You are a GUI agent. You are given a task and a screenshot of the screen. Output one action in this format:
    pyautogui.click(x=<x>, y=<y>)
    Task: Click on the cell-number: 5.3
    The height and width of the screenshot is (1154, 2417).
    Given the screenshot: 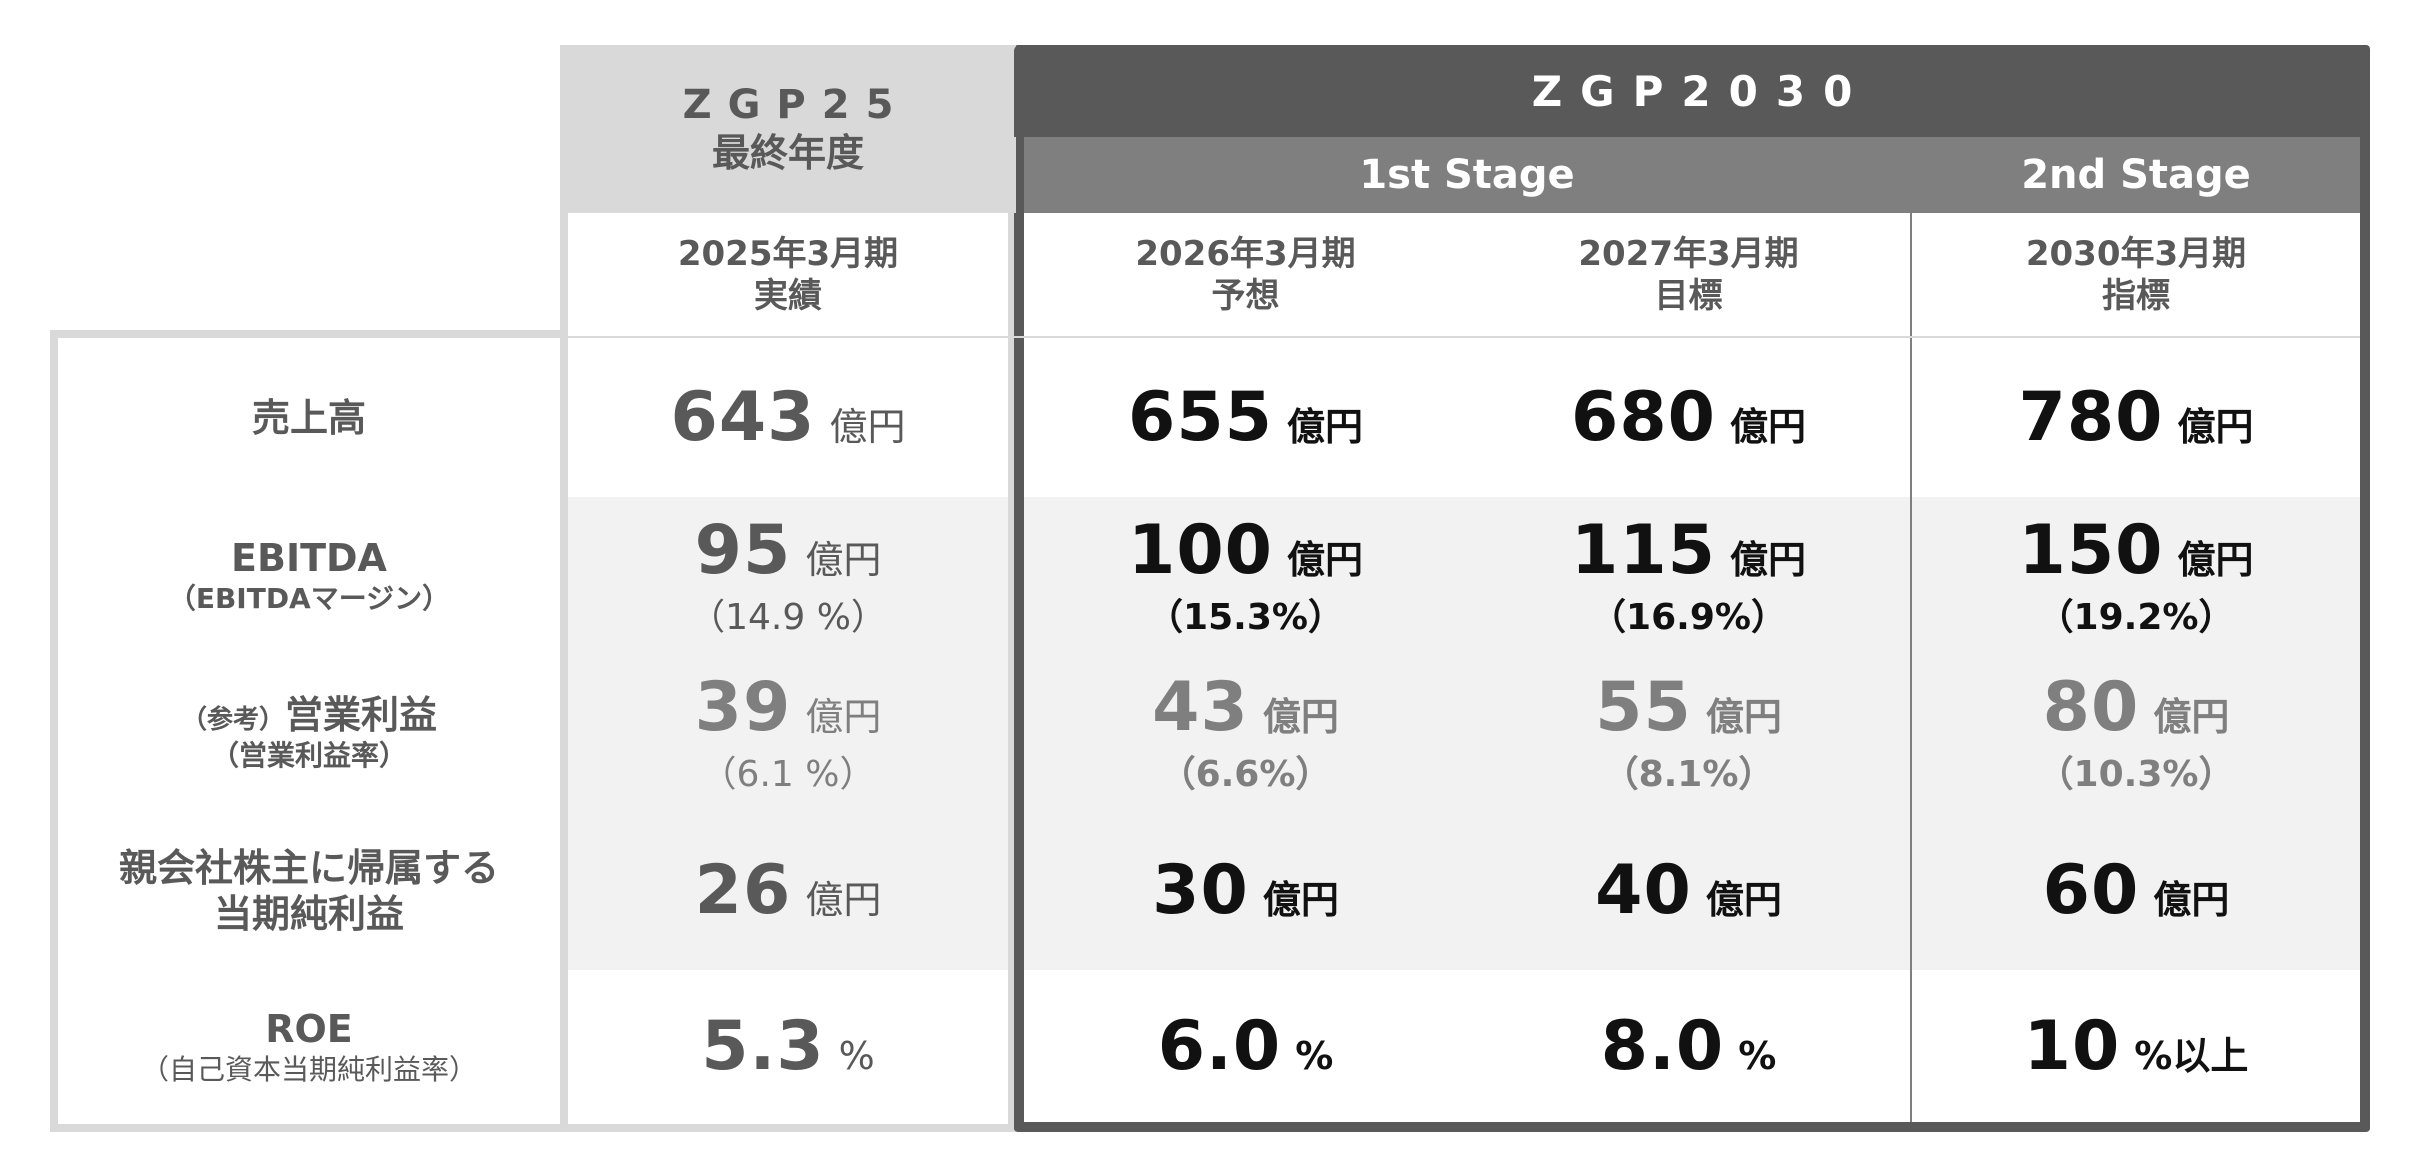 What is the action you would take?
    pyautogui.click(x=763, y=1046)
    